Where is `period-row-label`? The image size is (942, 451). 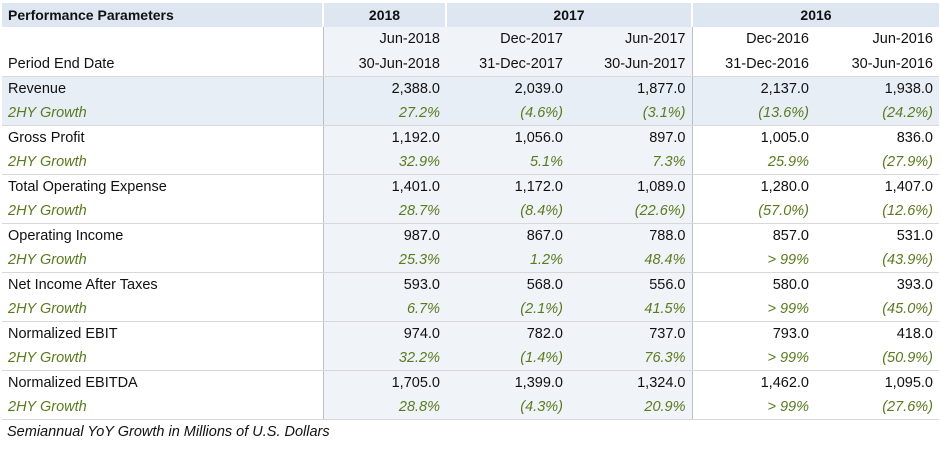 period-row-label is located at coordinates (162, 39).